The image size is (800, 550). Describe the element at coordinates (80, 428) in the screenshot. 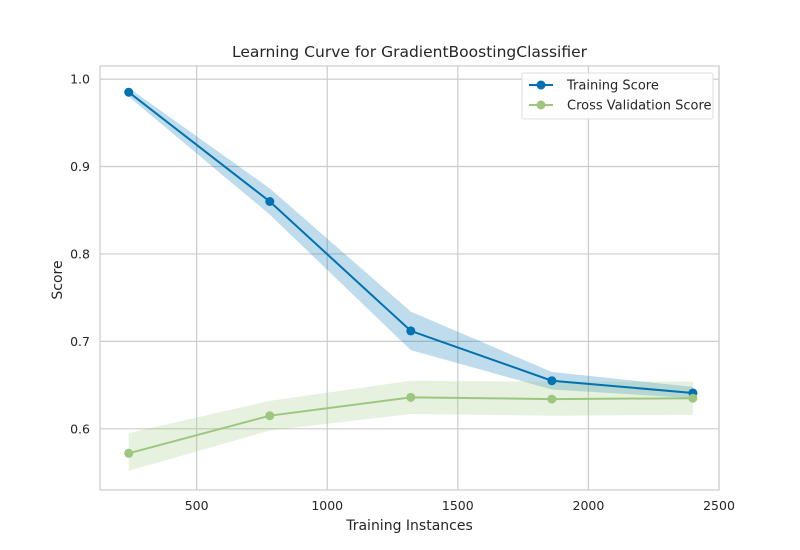

I see `y-tick-label: 0.6` at that location.